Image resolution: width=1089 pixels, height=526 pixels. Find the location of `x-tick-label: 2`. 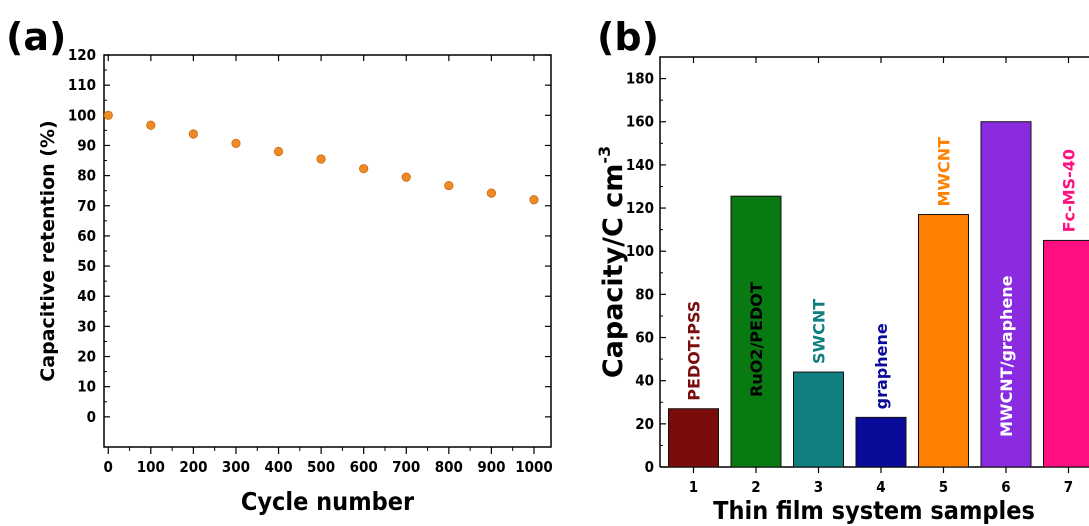

x-tick-label: 2 is located at coordinates (755, 487).